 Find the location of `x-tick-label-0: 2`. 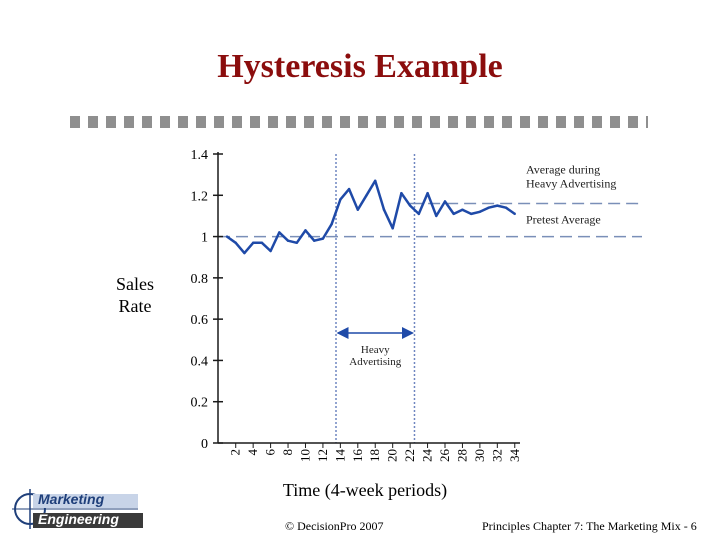

x-tick-label-0: 2 is located at coordinates (235, 452).